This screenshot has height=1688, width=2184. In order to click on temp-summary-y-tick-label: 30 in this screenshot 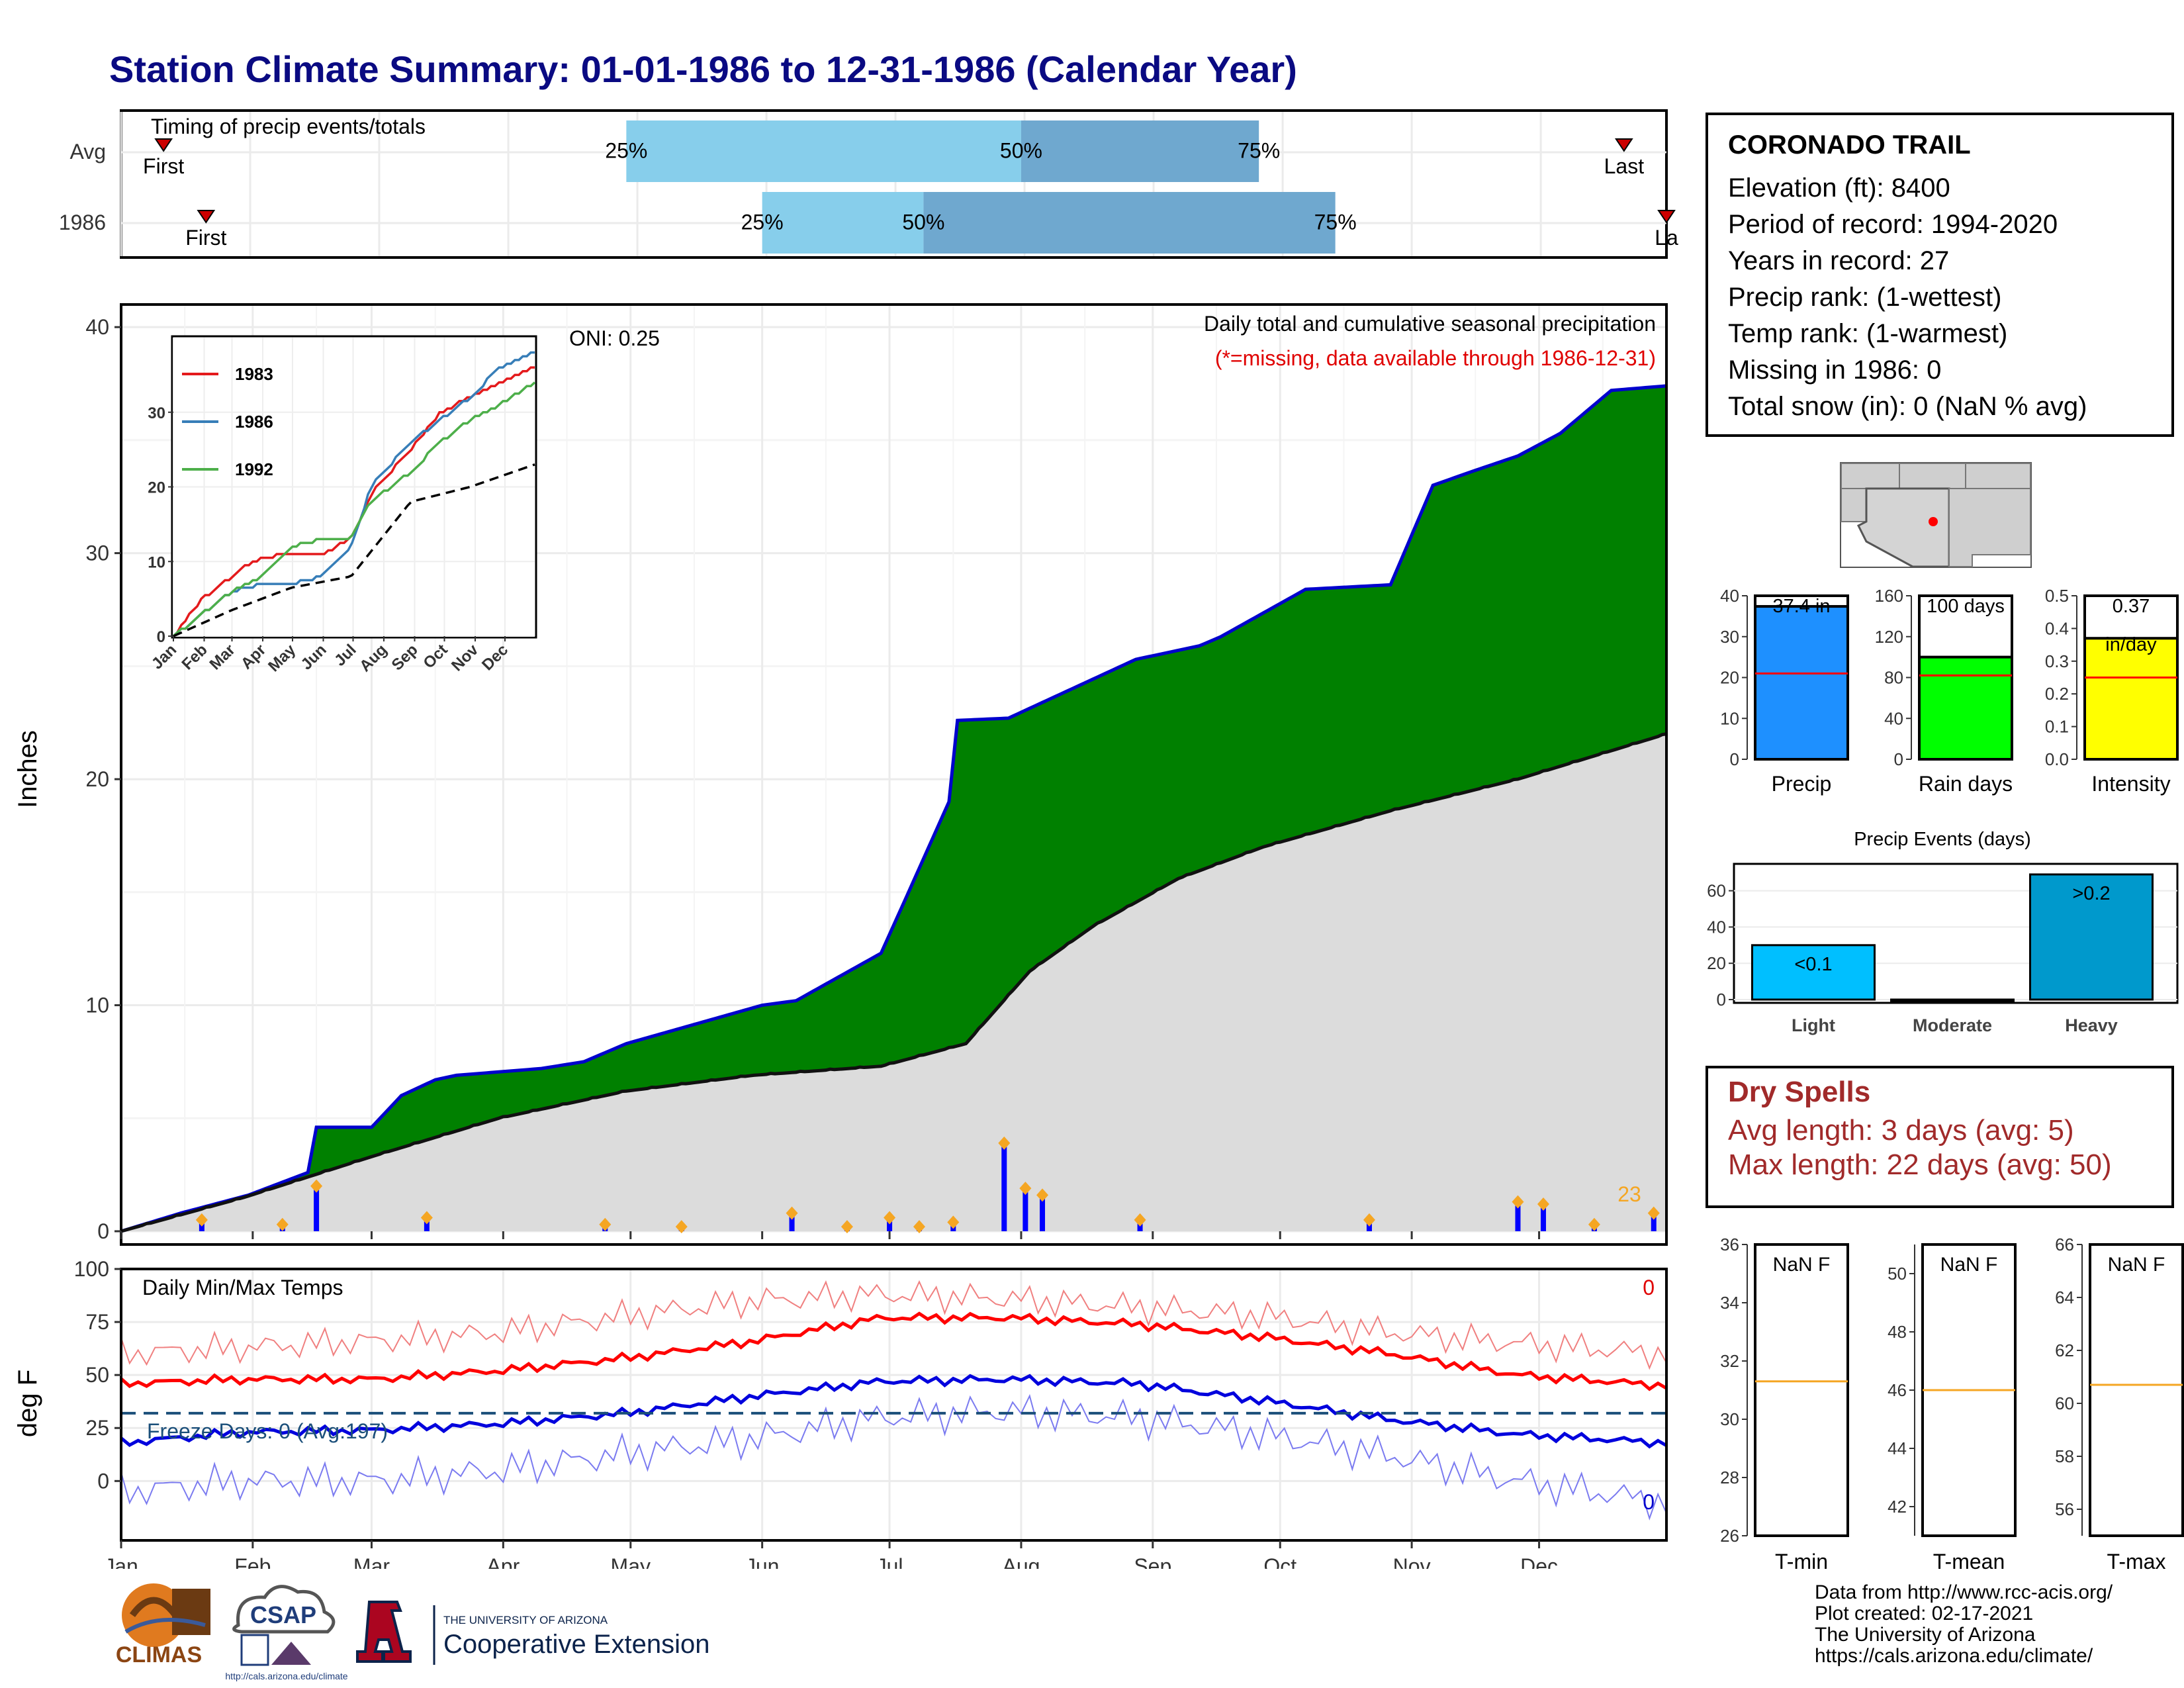, I will do `click(1729, 1419)`.